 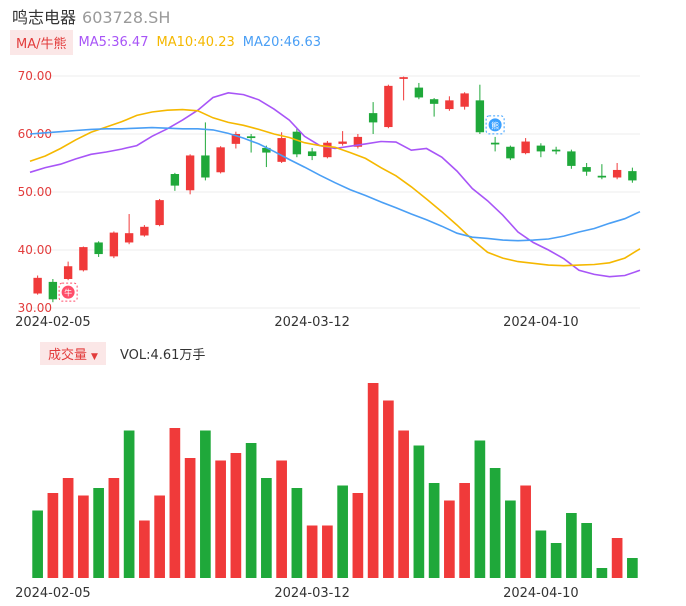 What do you see at coordinates (94, 357) in the screenshot?
I see `chevron-down-icon: ▼` at bounding box center [94, 357].